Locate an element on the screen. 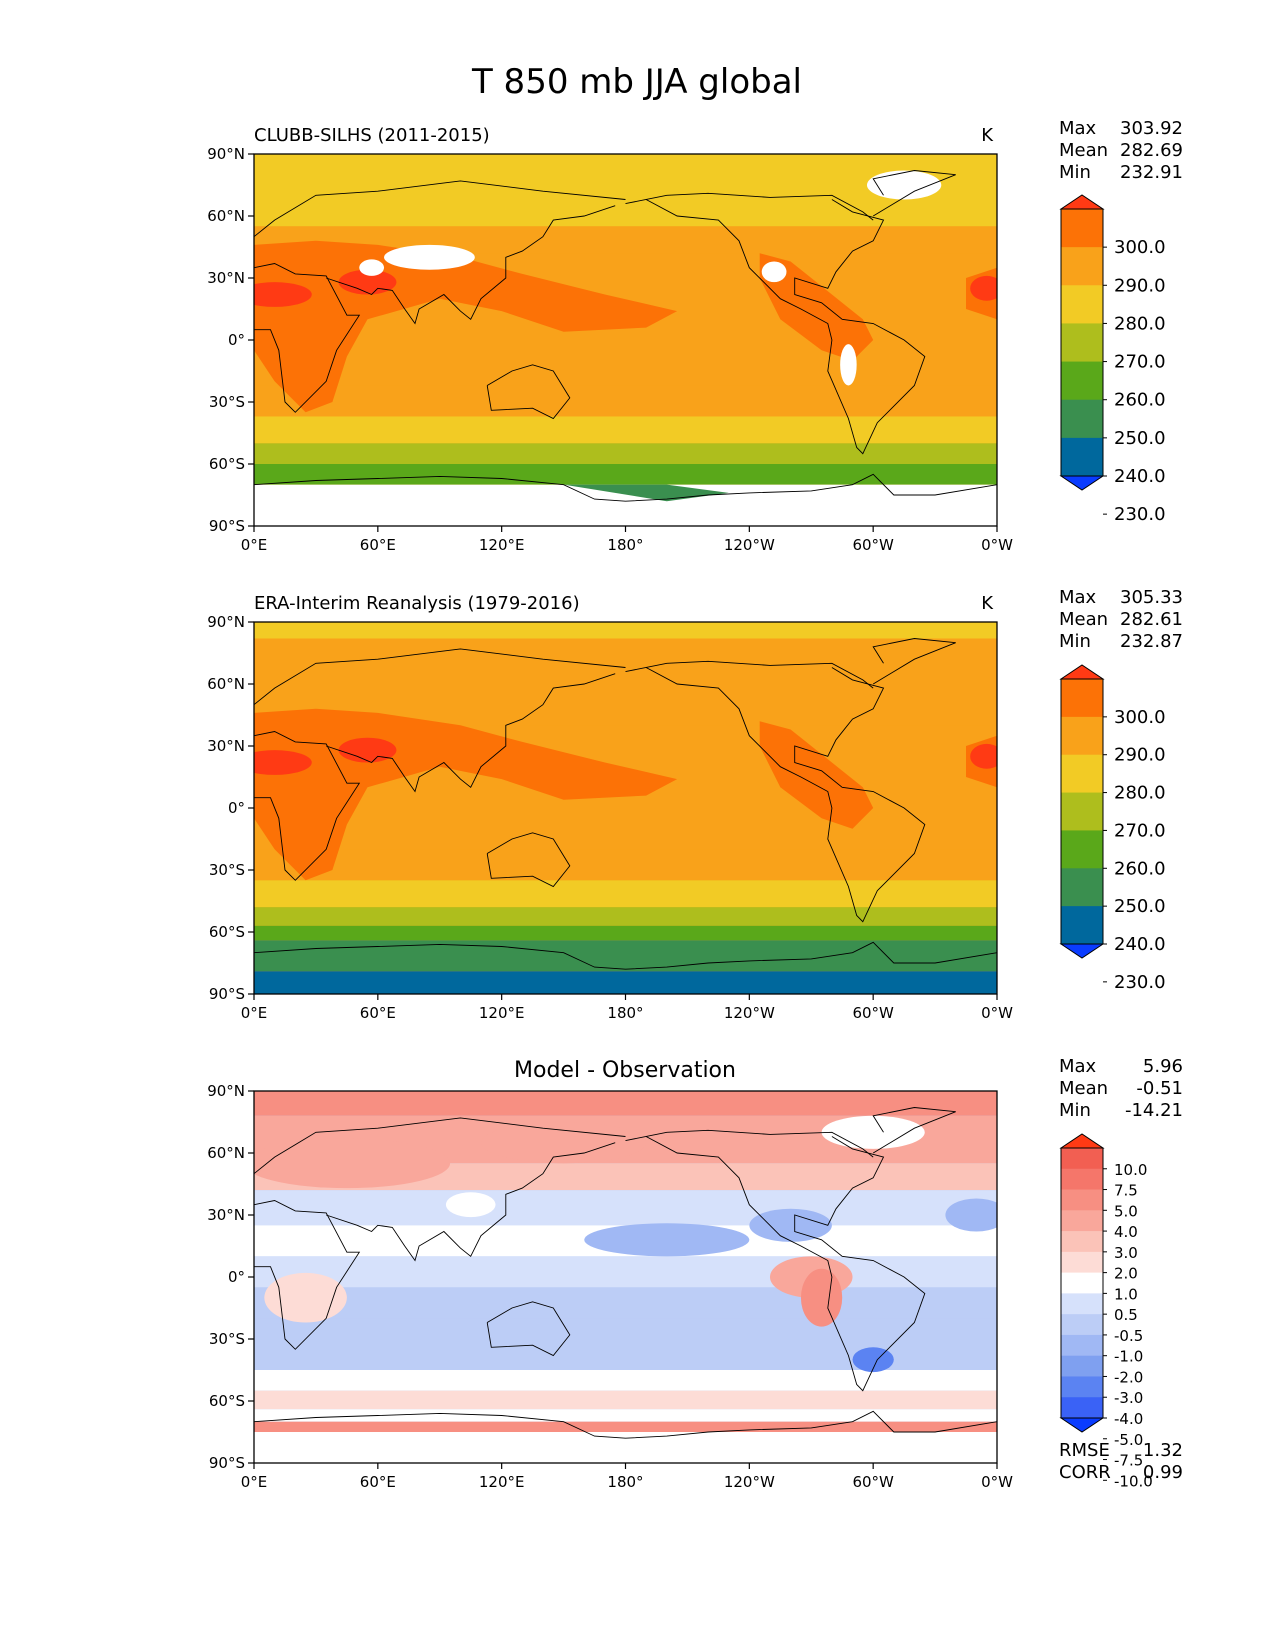  stat-max-value: 5.96 is located at coordinates (1163, 1066).